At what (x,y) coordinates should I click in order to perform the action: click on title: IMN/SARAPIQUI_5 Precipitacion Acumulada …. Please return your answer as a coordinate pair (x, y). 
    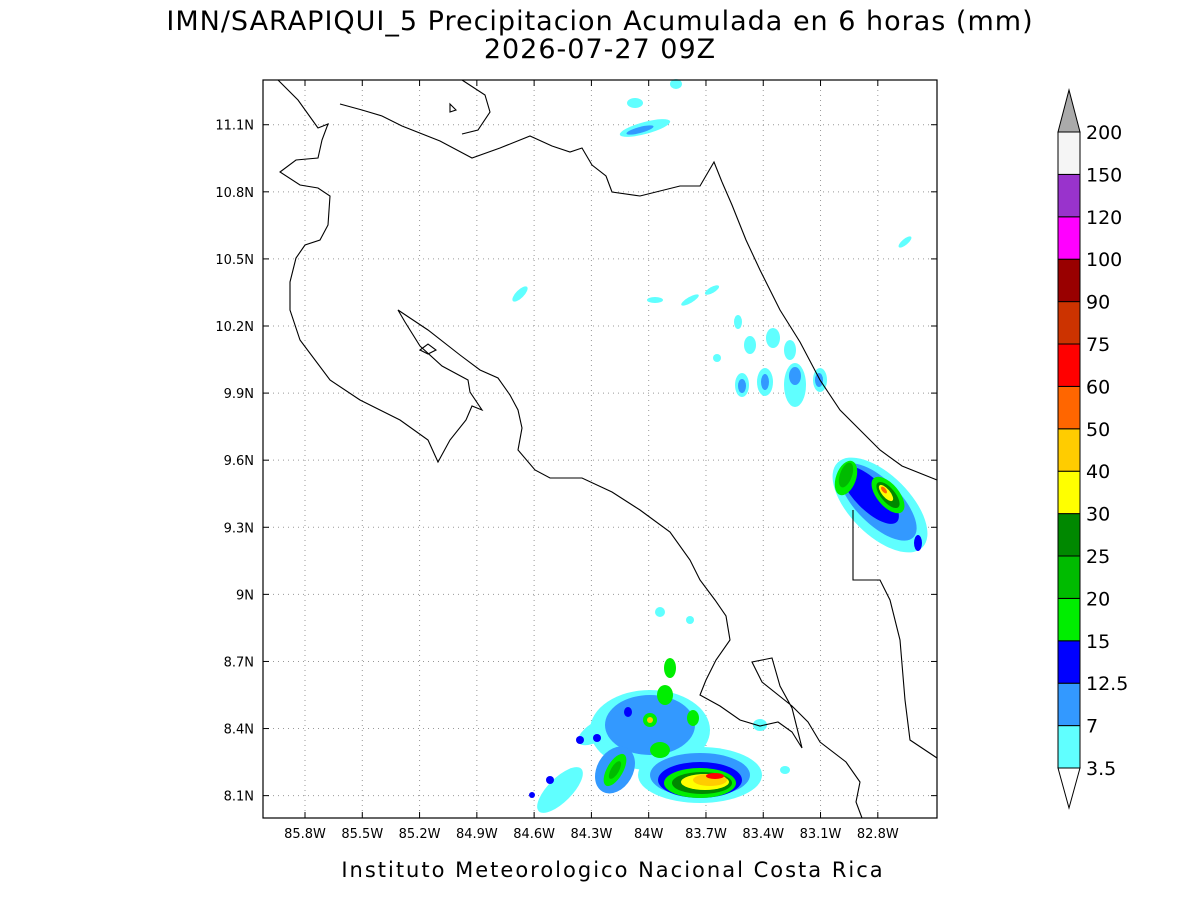
    Looking at the image, I should click on (599, 21).